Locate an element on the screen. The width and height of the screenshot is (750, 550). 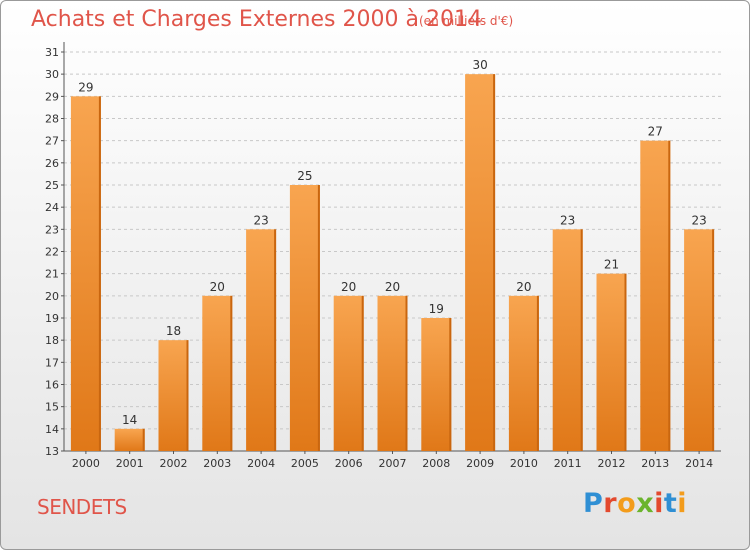
x-tick-label: 2008 is located at coordinates (436, 463).